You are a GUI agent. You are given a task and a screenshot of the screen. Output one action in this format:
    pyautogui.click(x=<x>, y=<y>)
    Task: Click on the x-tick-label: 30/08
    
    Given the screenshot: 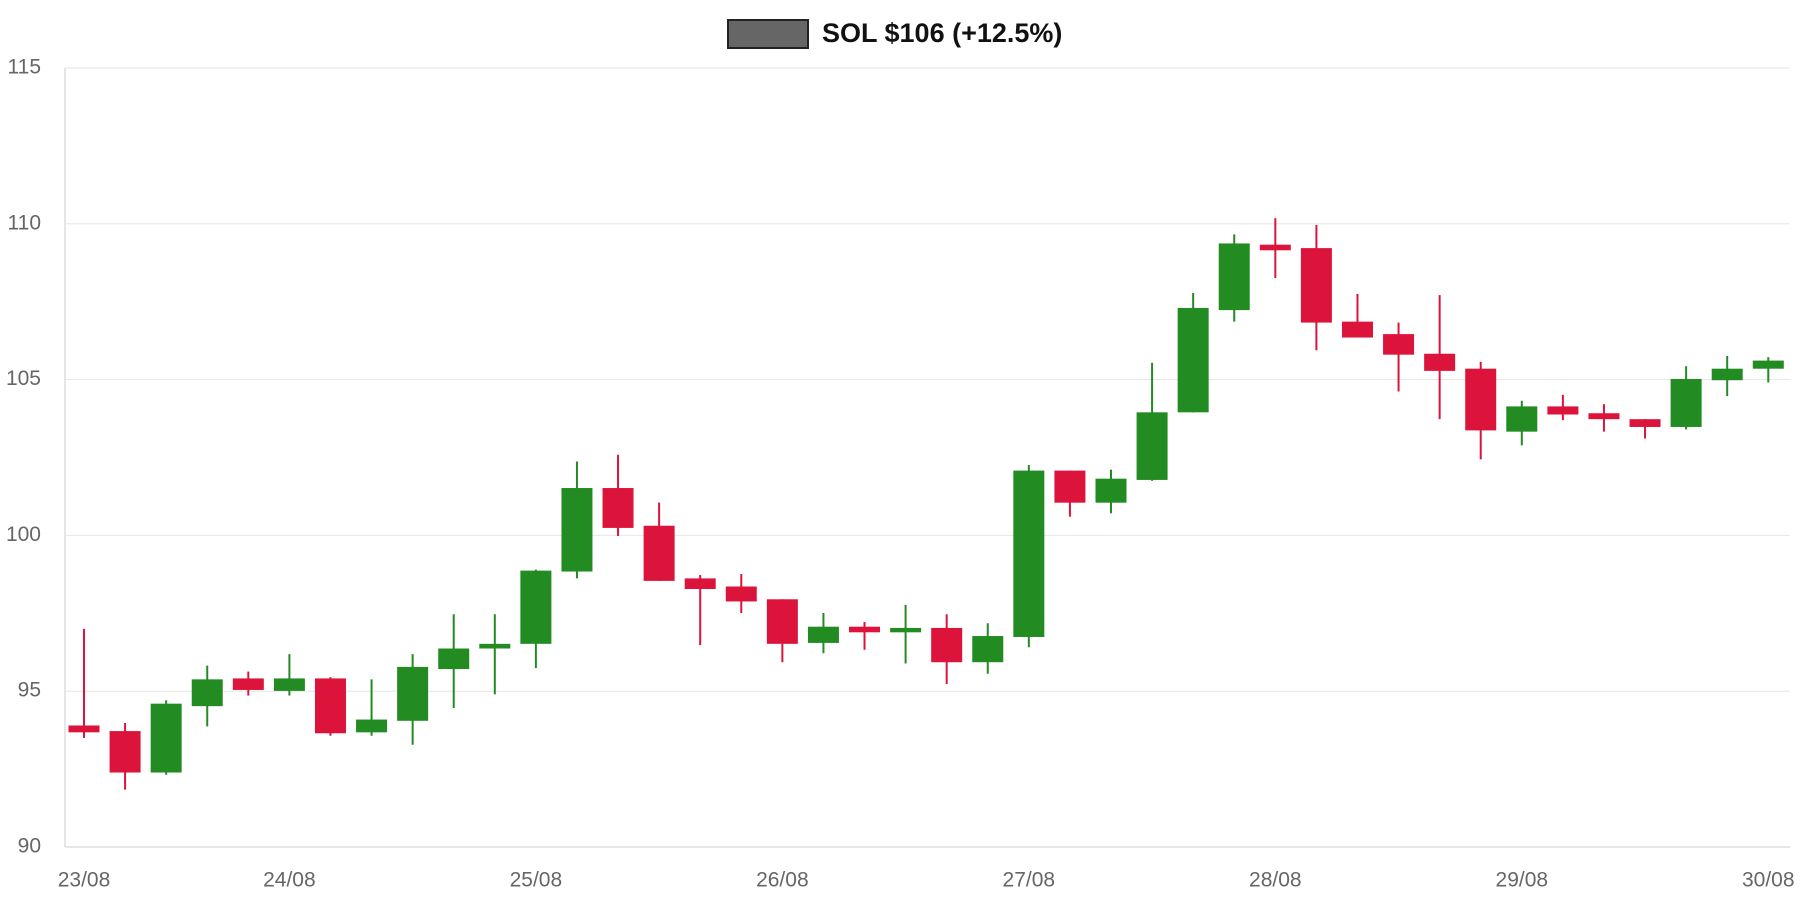 What is the action you would take?
    pyautogui.click(x=1768, y=880)
    